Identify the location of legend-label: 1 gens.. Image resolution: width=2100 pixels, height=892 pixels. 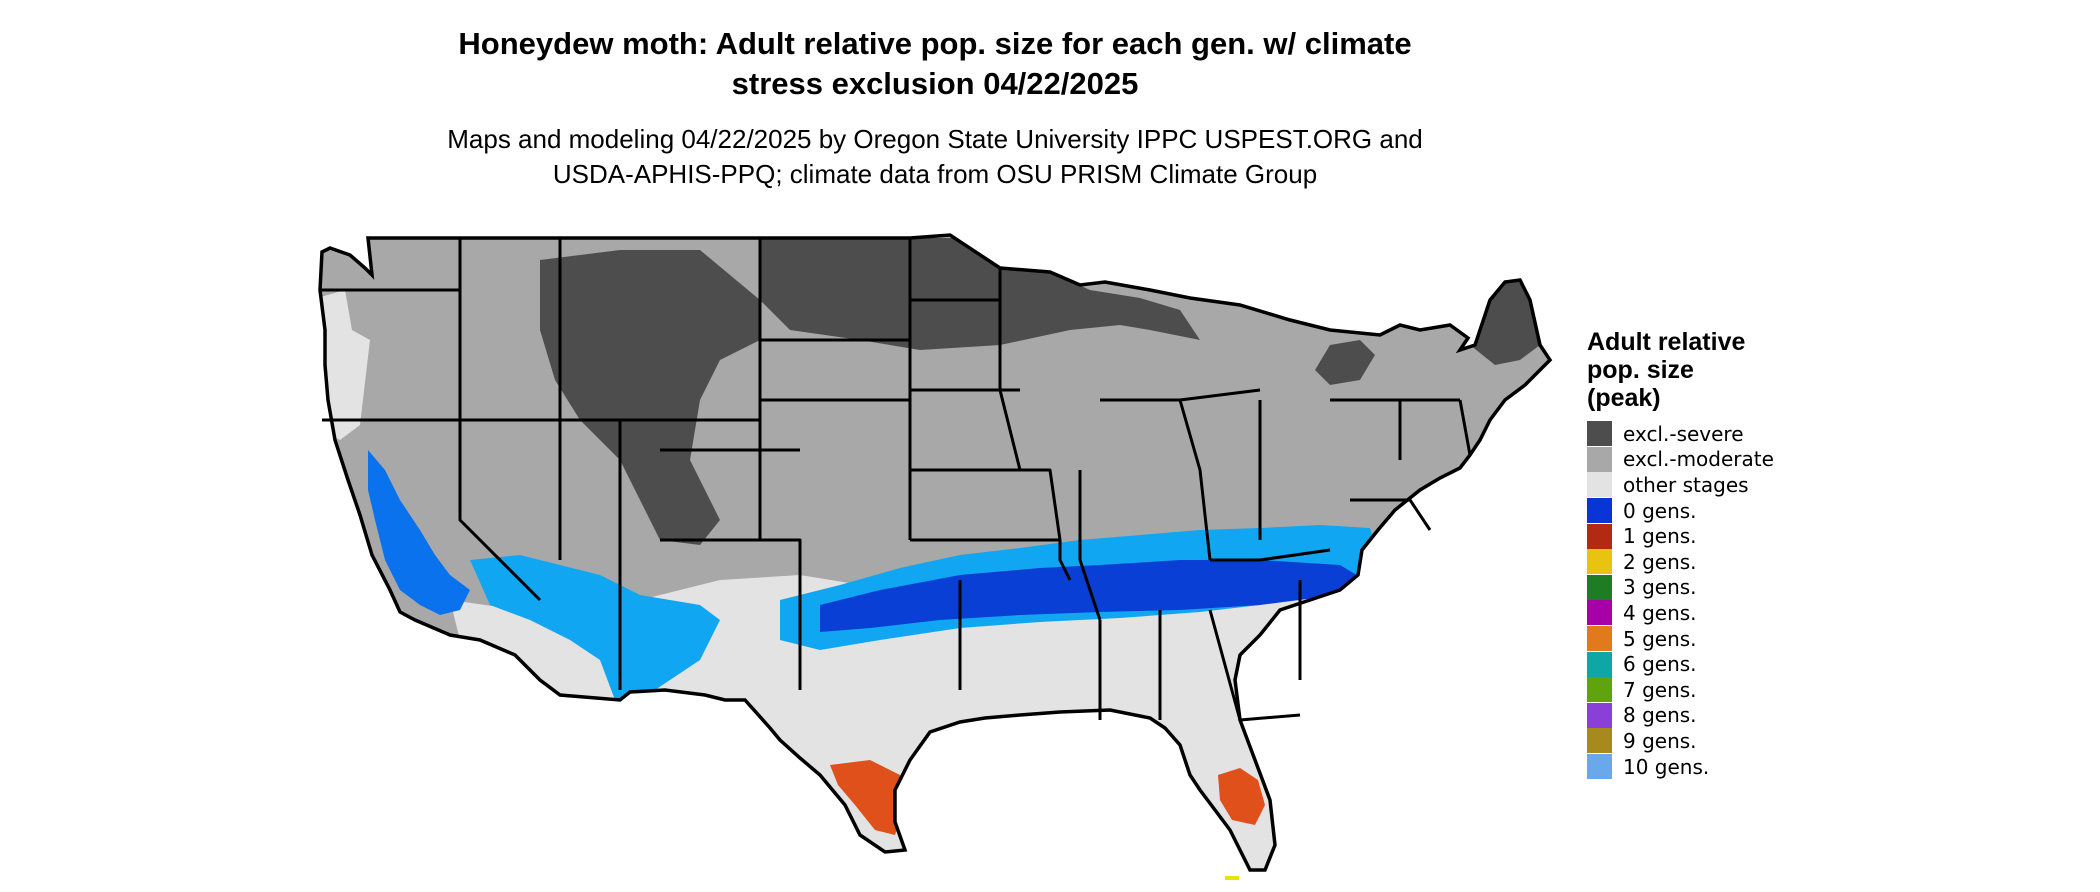
(1660, 536).